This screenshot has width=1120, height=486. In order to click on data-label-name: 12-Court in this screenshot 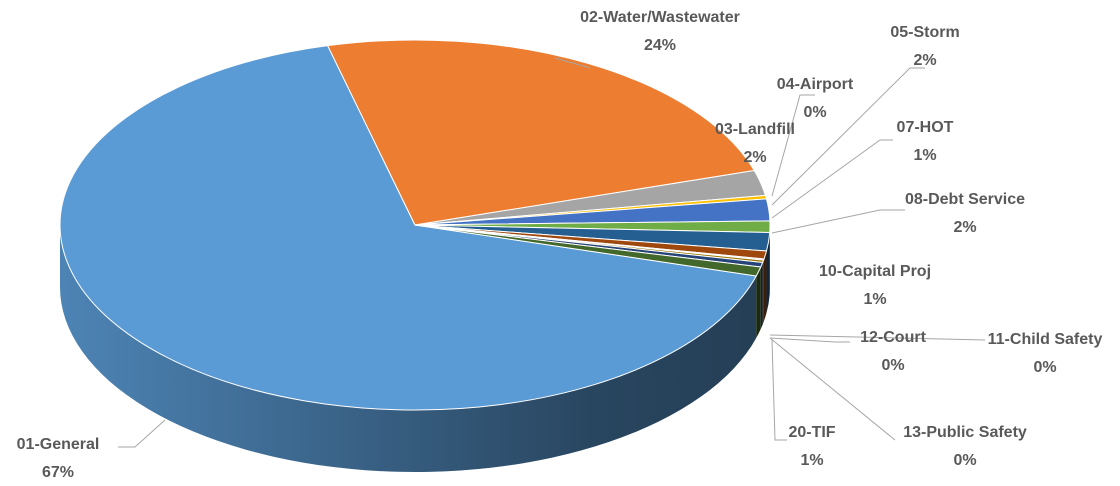, I will do `click(893, 337)`.